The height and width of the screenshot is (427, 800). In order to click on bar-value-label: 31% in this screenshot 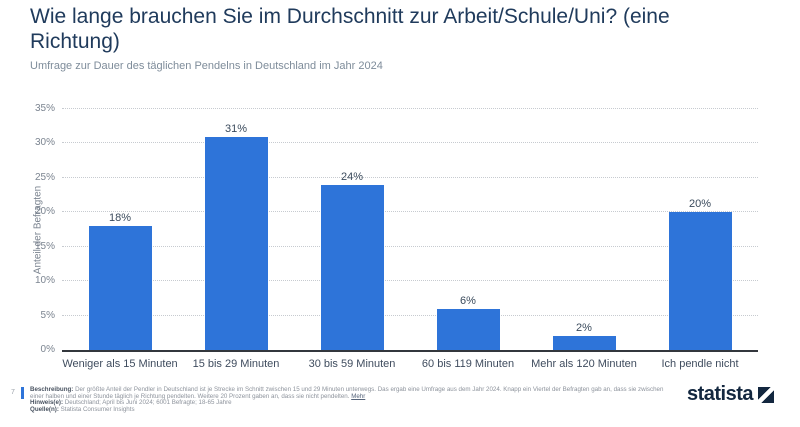, I will do `click(236, 128)`.